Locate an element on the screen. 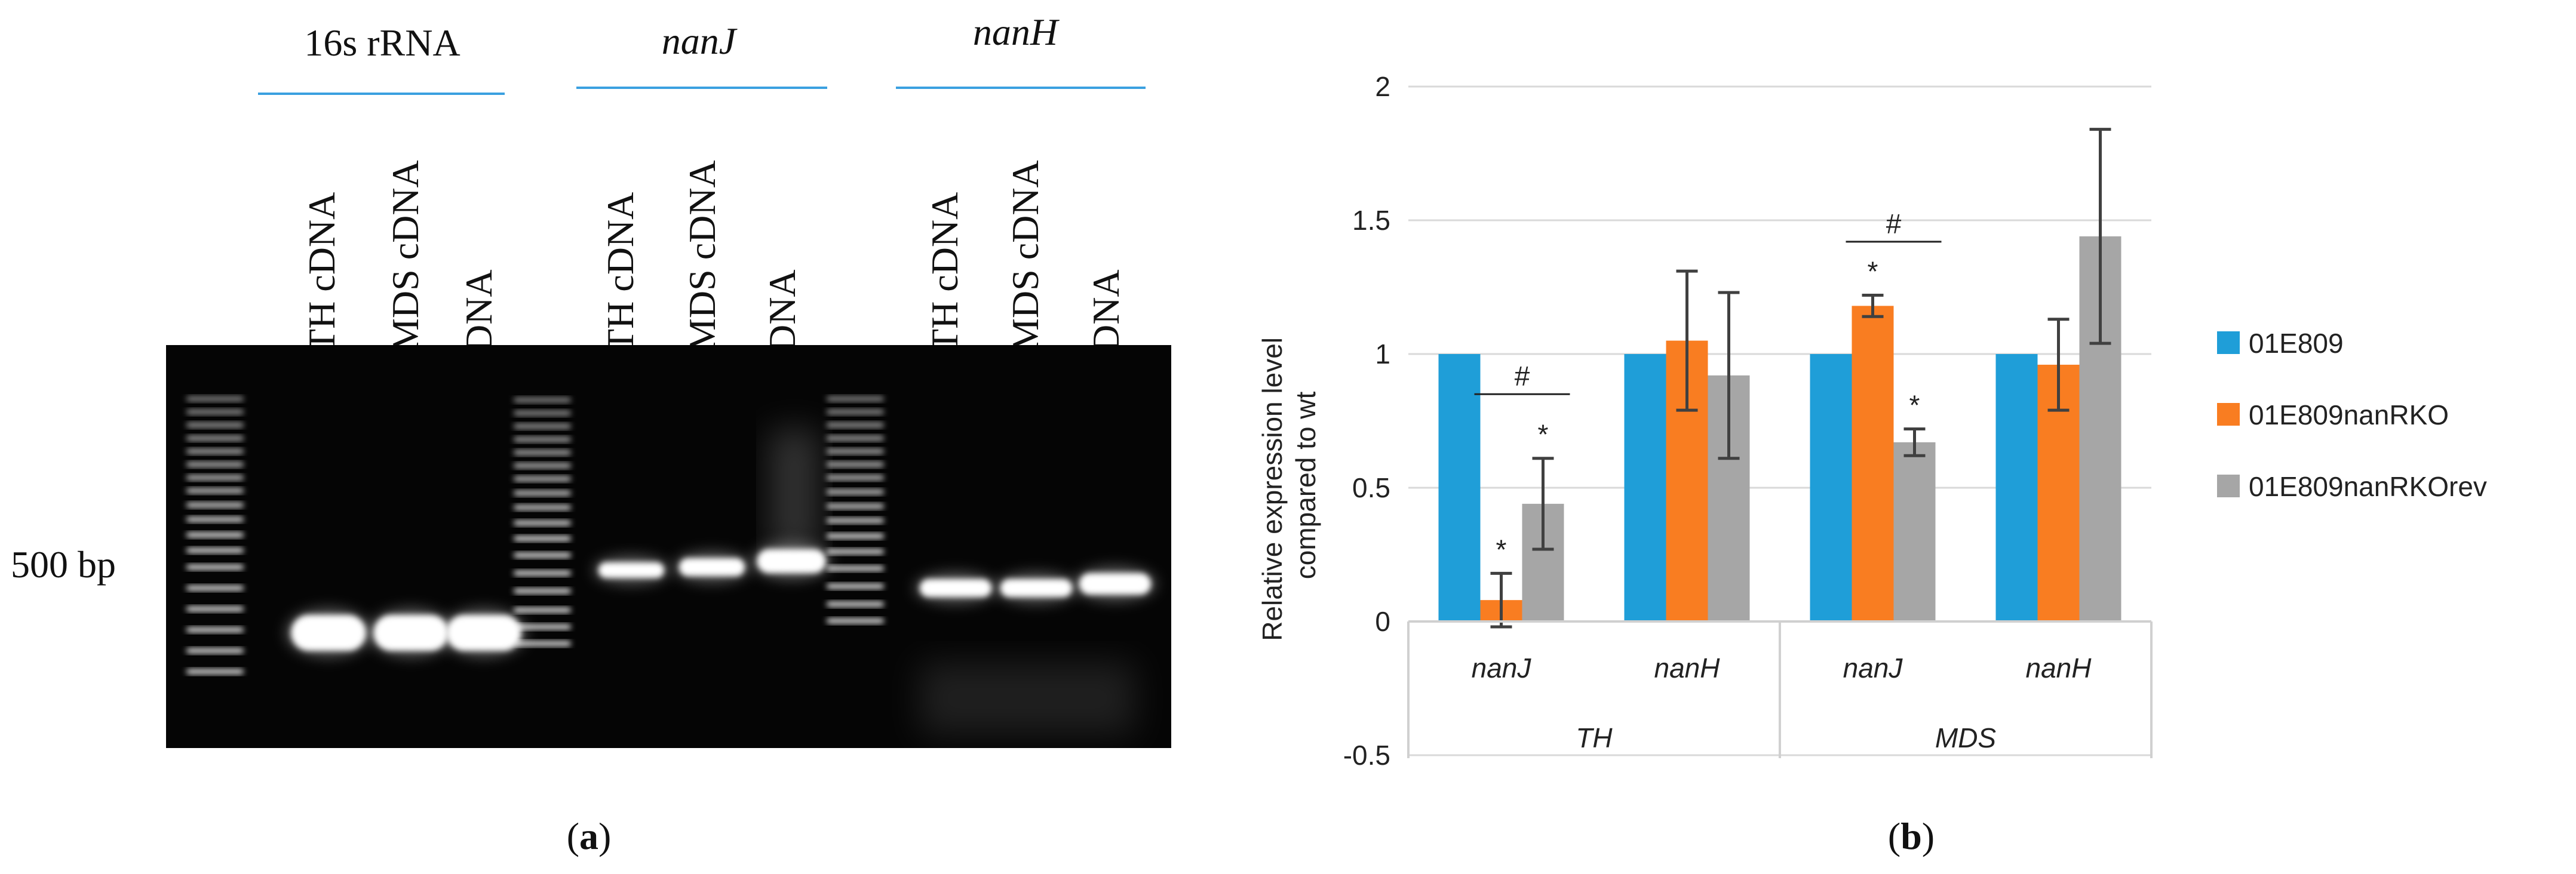 Image resolution: width=2576 pixels, height=874 pixels. legend: 01E809 01E809nanRKO 01E809nanRKOrev is located at coordinates (2352, 415).